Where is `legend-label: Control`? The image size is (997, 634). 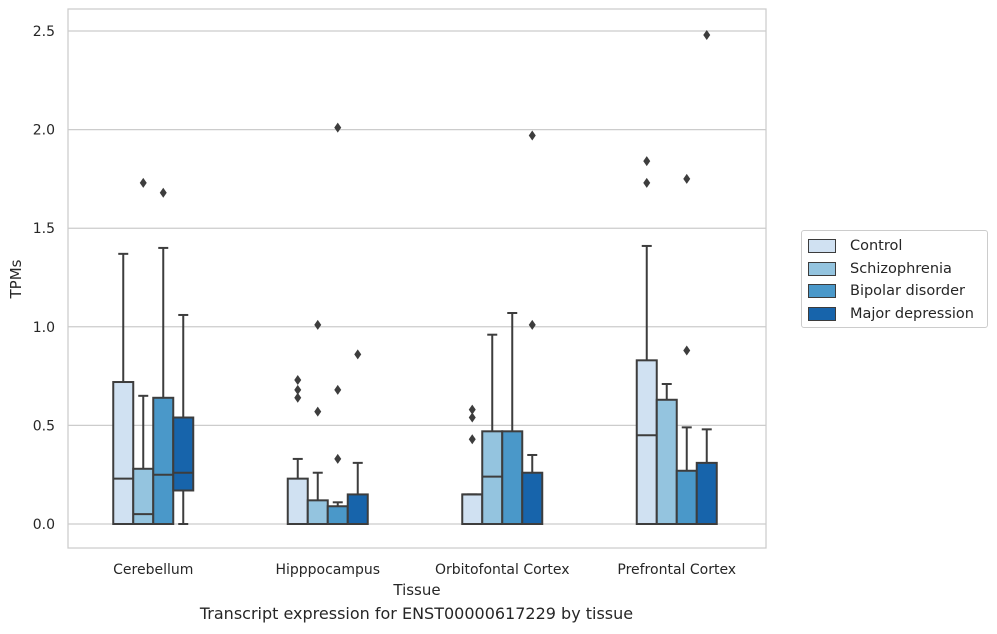 legend-label: Control is located at coordinates (876, 246).